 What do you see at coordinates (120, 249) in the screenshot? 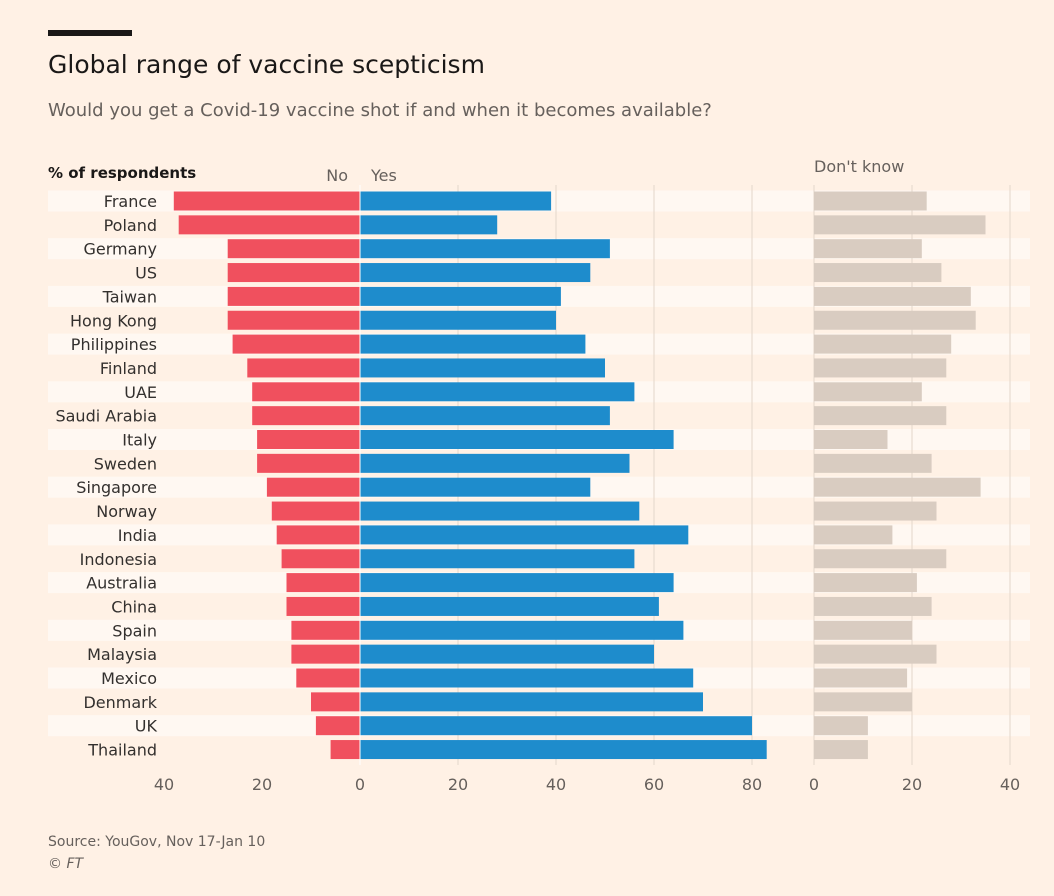
I see `category-label: Germany` at bounding box center [120, 249].